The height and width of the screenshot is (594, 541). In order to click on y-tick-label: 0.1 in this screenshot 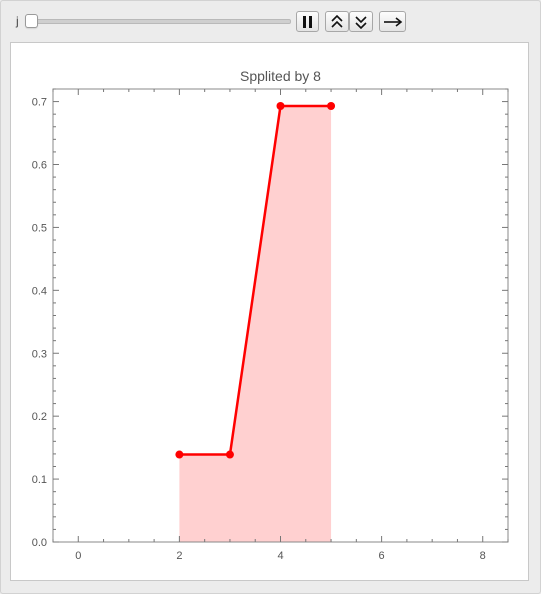, I will do `click(39, 480)`.